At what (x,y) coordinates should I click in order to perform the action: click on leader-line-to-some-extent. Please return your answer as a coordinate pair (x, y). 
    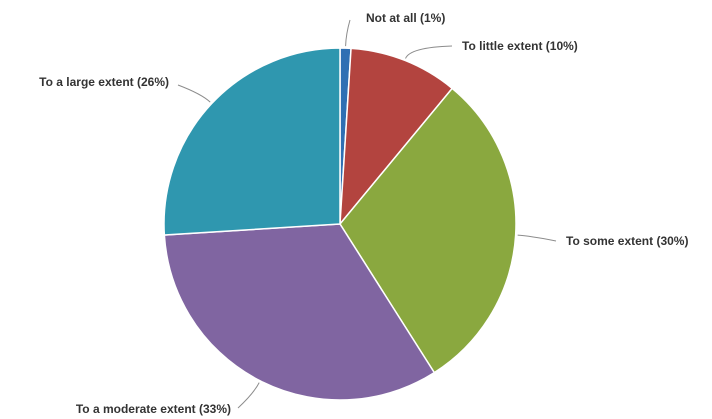
    Looking at the image, I should click on (537, 238).